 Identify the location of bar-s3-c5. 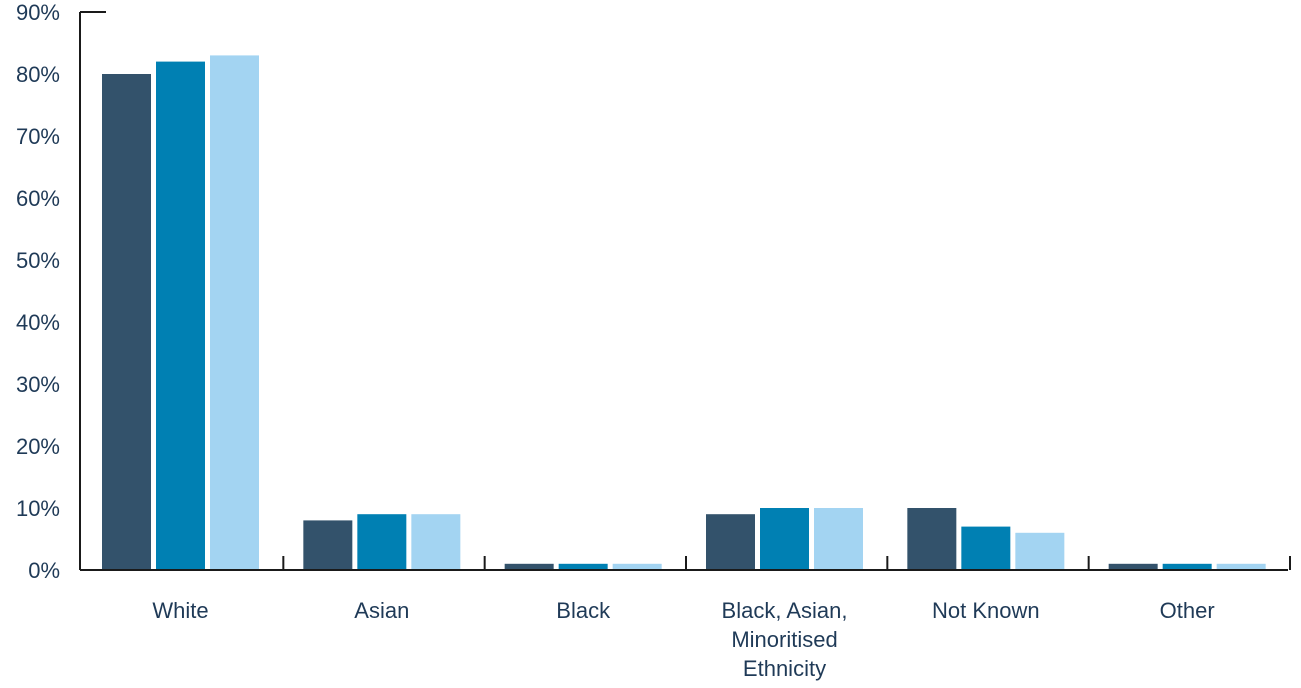
(1040, 551).